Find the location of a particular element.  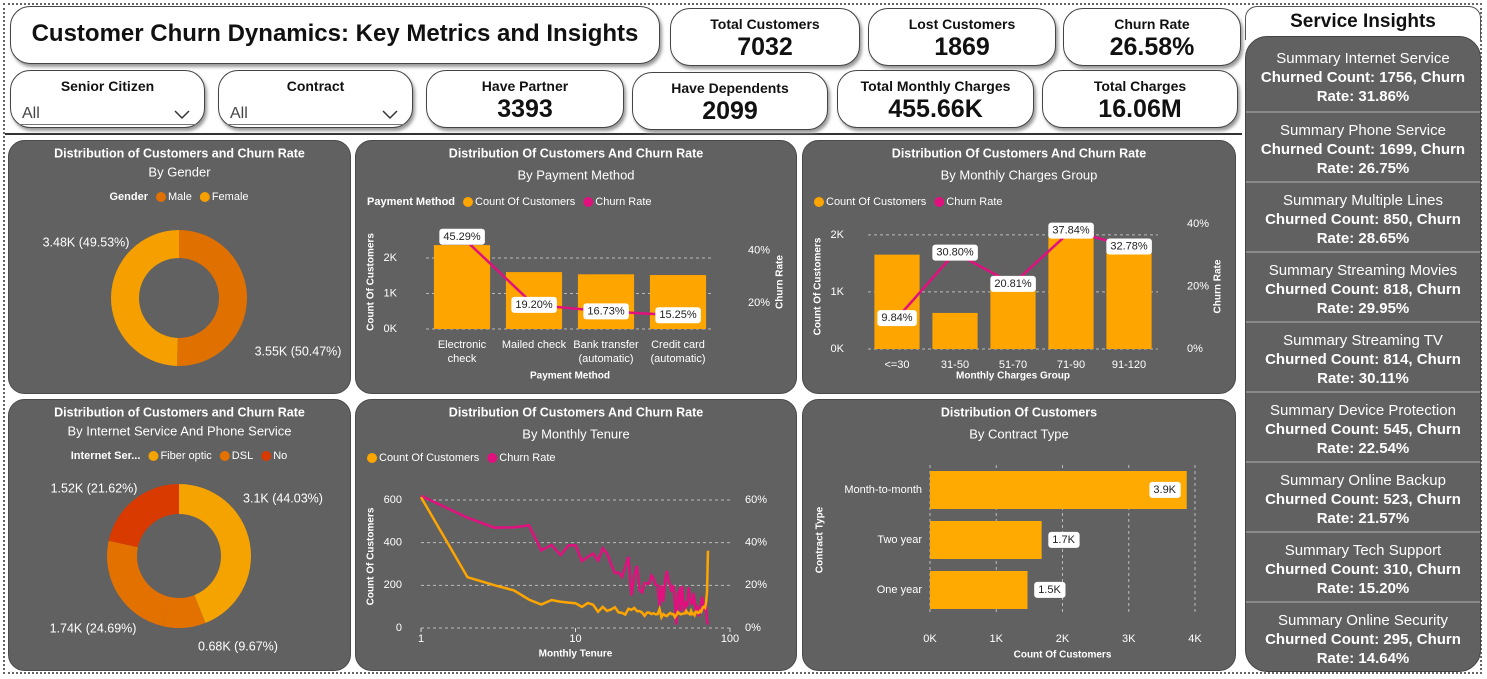

tick-label: 0K is located at coordinates (930, 639).